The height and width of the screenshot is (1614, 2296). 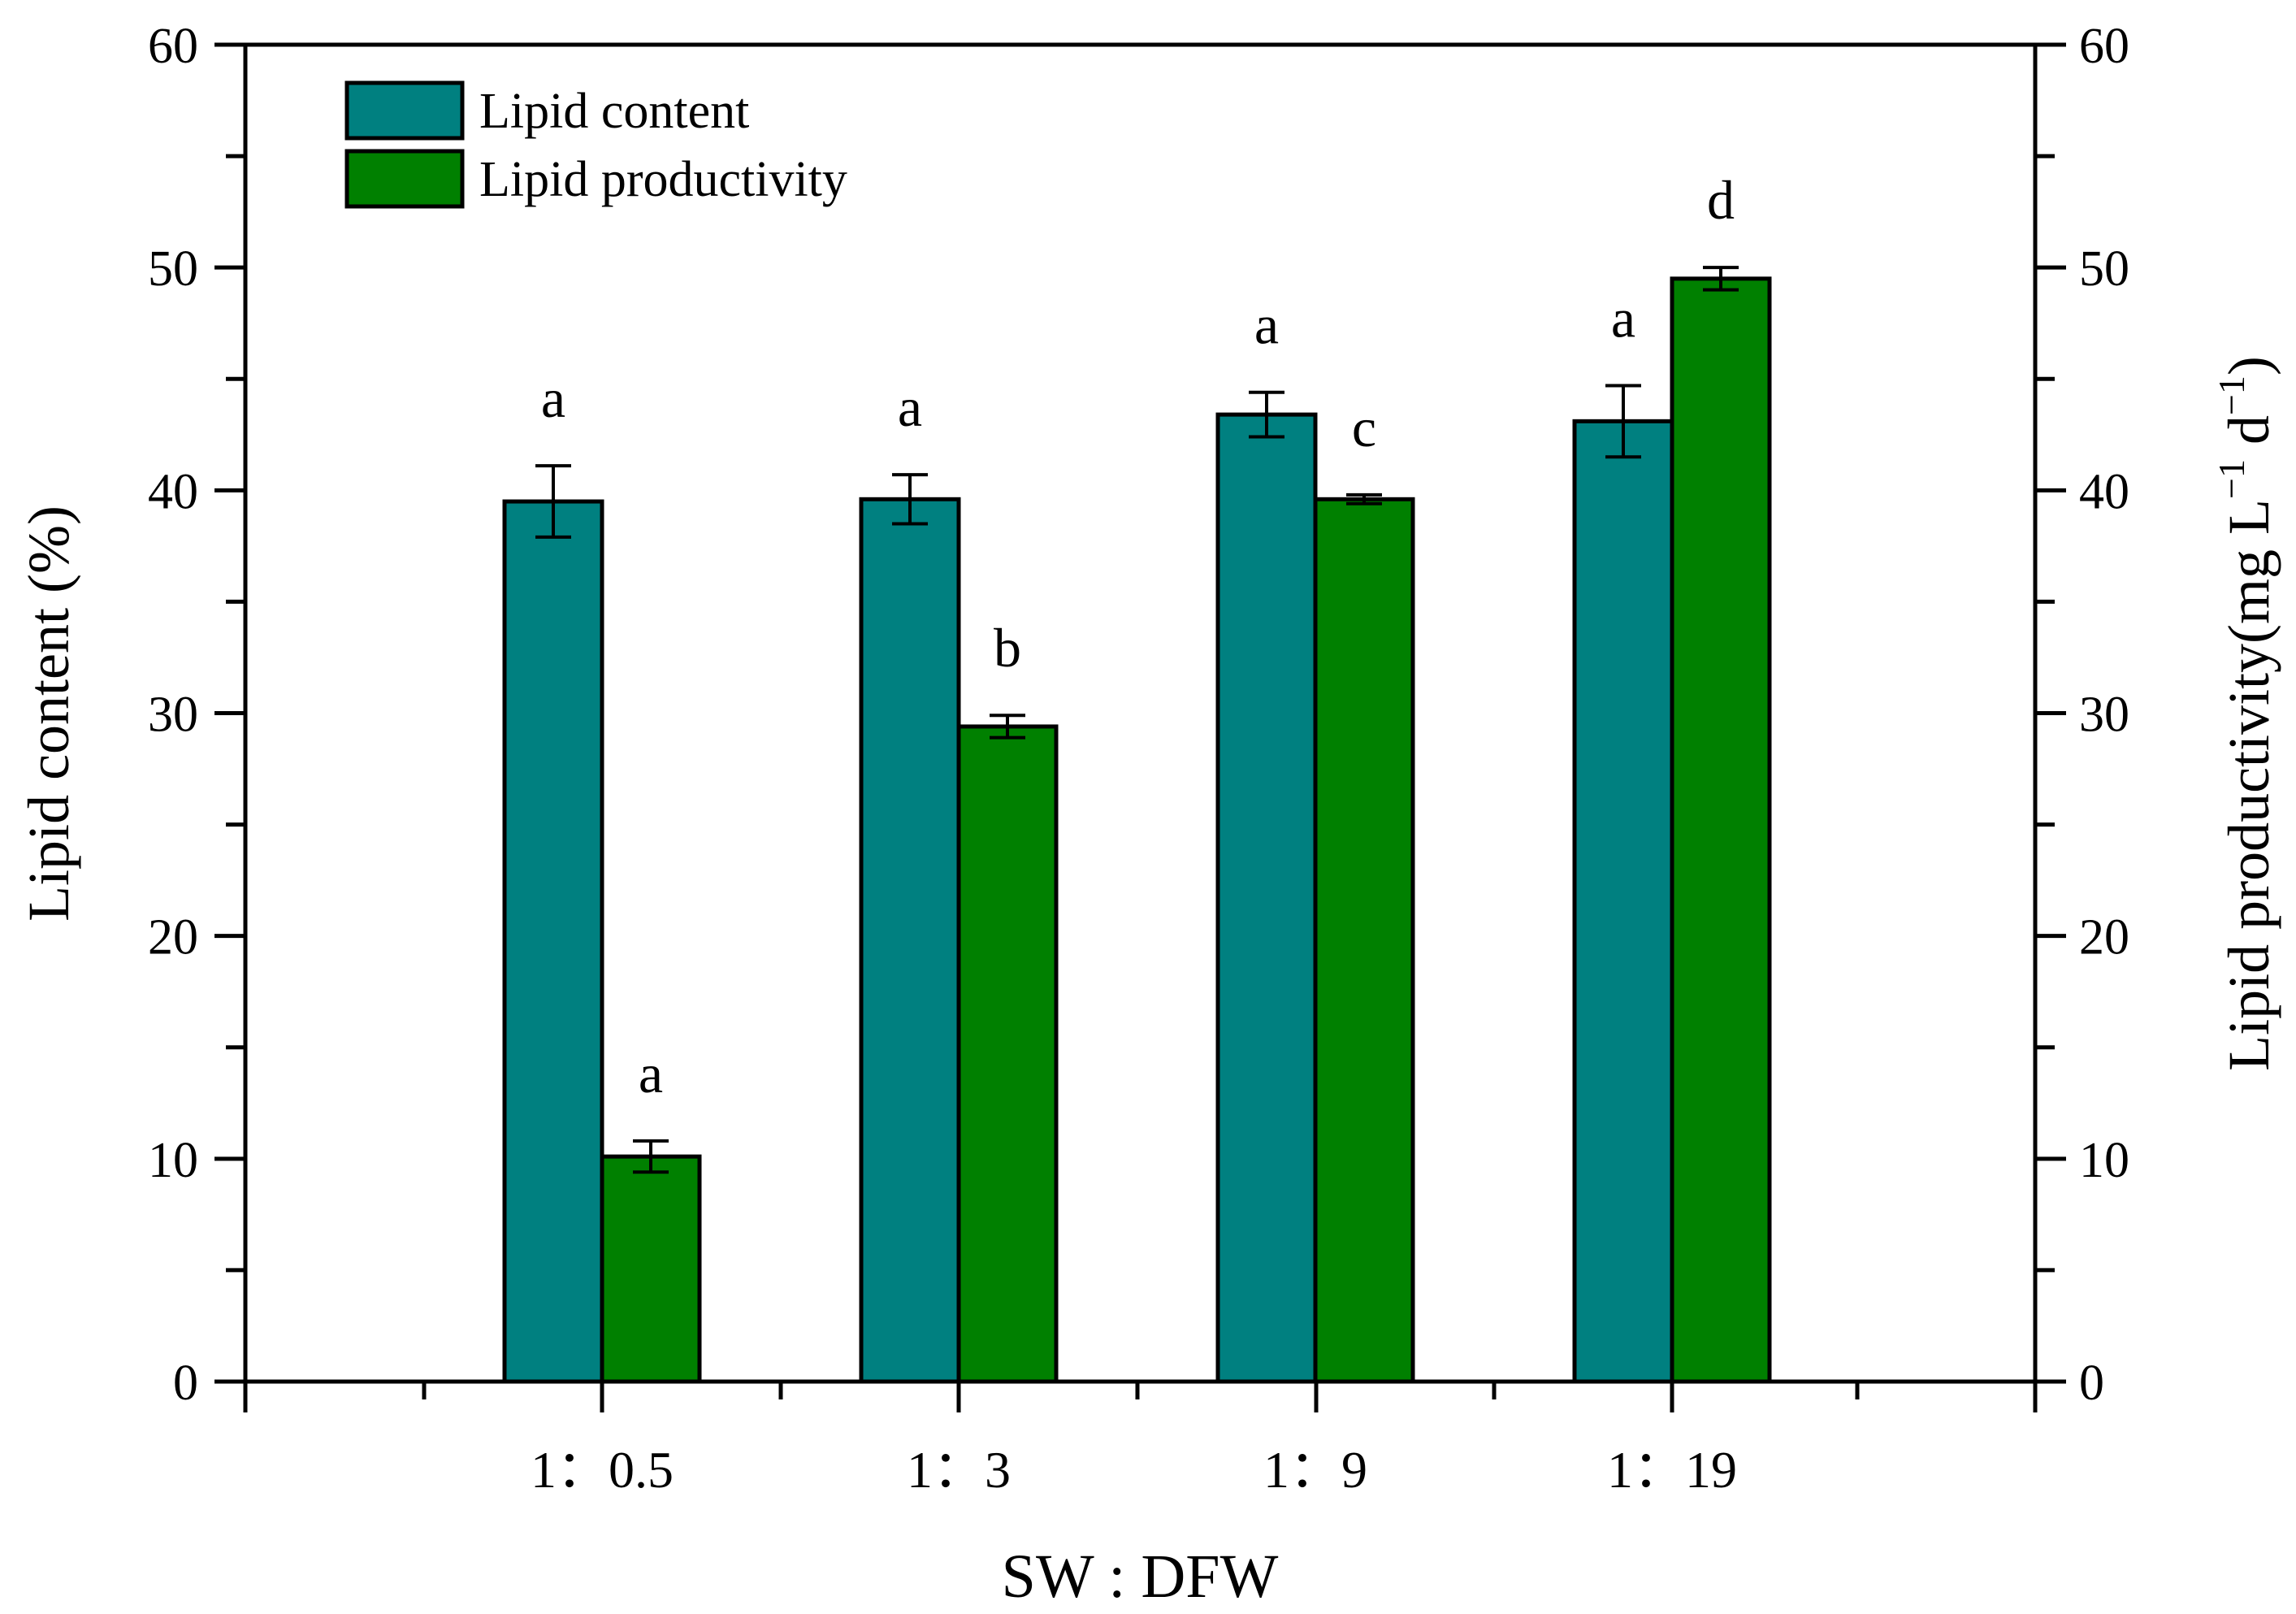 What do you see at coordinates (404, 179) in the screenshot?
I see `legend-swatch-lipid-productivity` at bounding box center [404, 179].